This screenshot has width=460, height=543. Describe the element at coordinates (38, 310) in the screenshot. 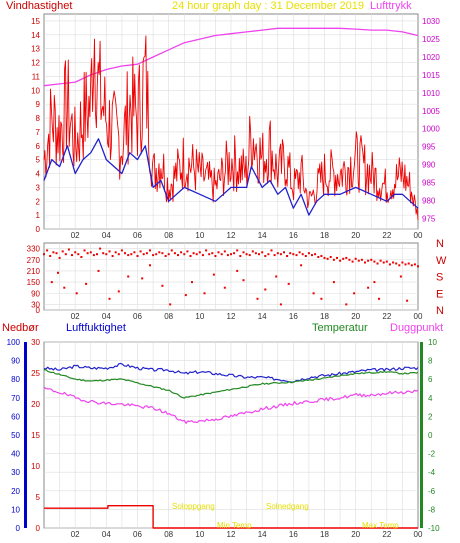

I see `direction-tick-label: 0` at that location.